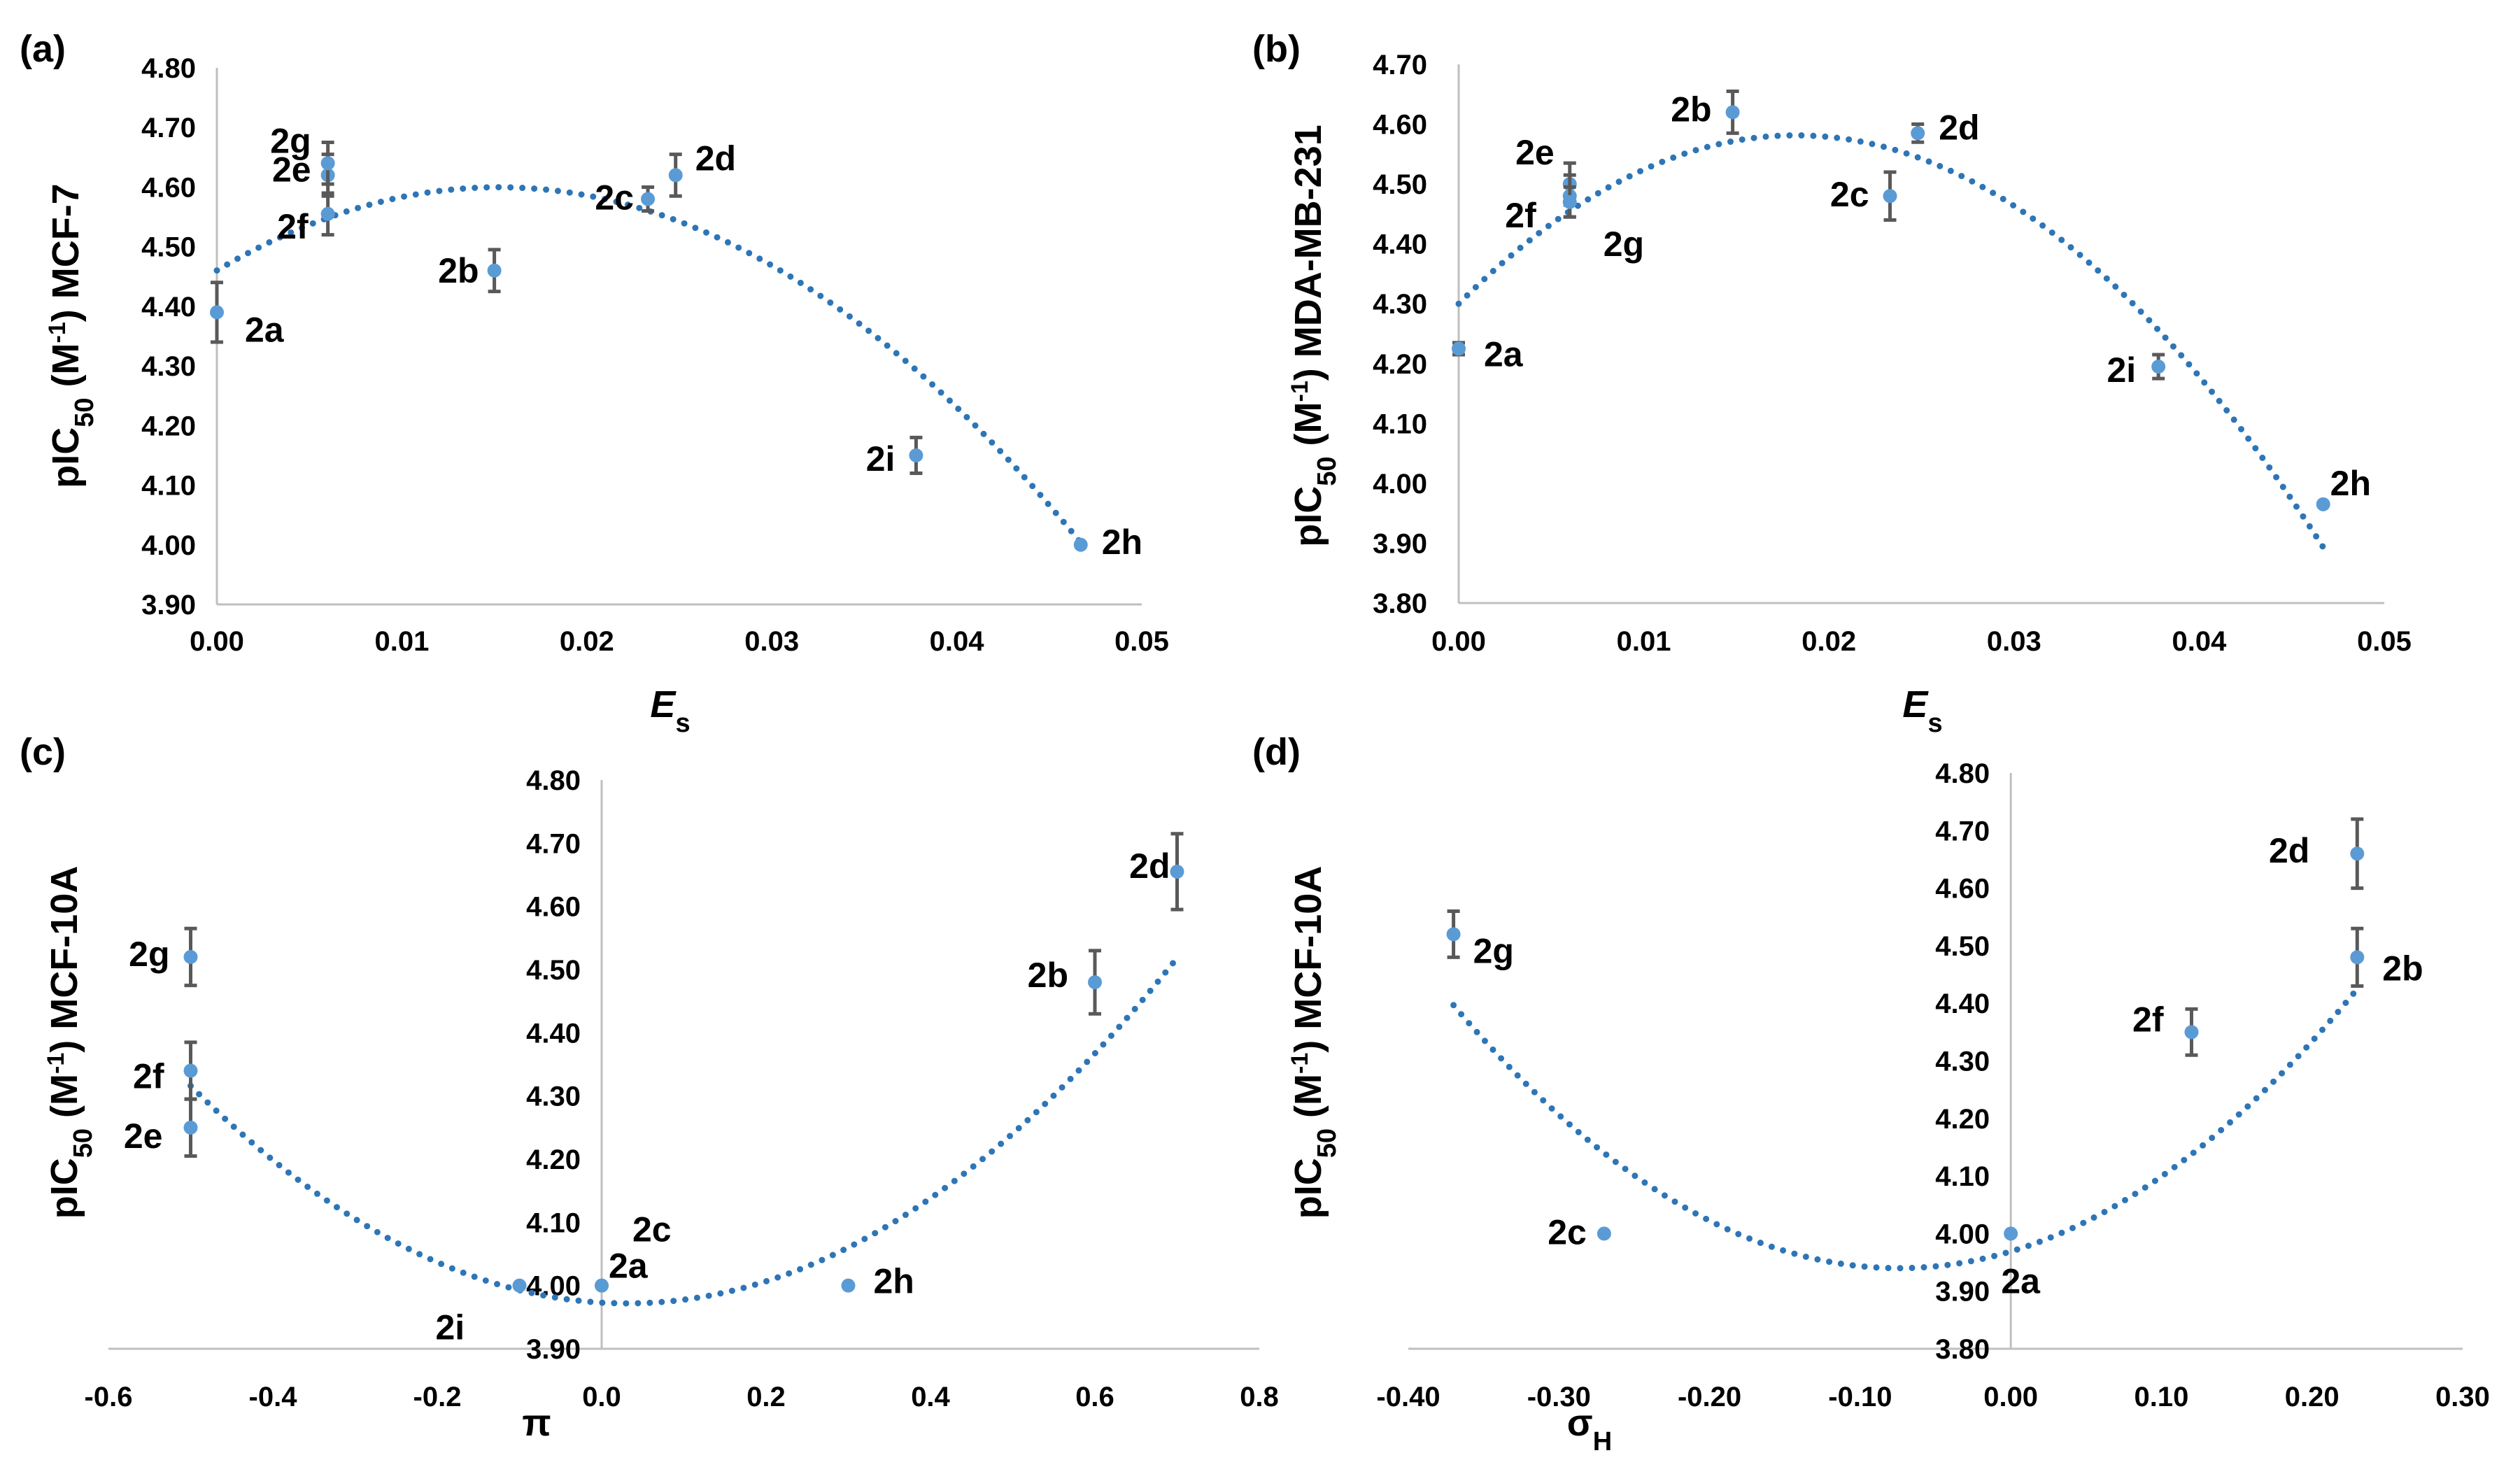 The image size is (2520, 1460). I want to click on x-tick-label: -0.6, so click(109, 1397).